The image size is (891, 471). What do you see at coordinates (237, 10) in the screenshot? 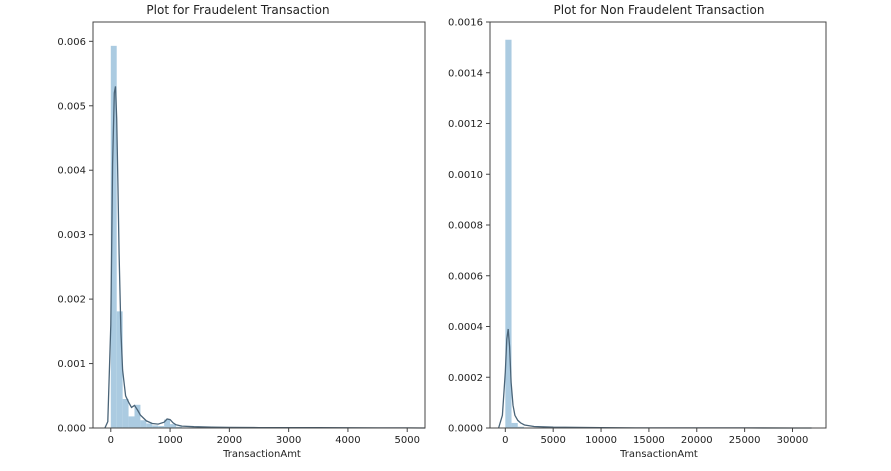
I see `chart-title: Plot for Fraudelent Transaction` at bounding box center [237, 10].